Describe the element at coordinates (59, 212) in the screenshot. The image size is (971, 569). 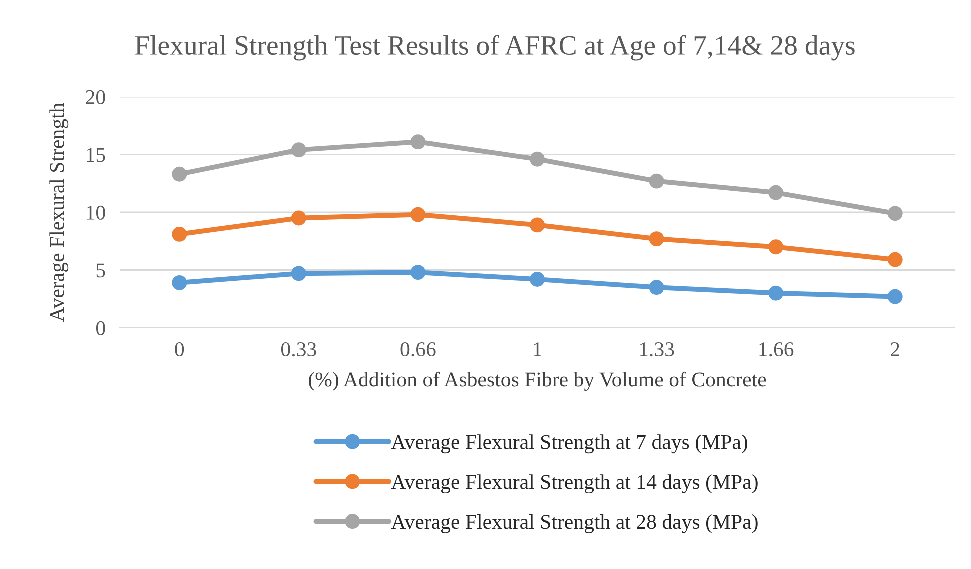
I see `y-axis-title: Average Flexural Strength` at that location.